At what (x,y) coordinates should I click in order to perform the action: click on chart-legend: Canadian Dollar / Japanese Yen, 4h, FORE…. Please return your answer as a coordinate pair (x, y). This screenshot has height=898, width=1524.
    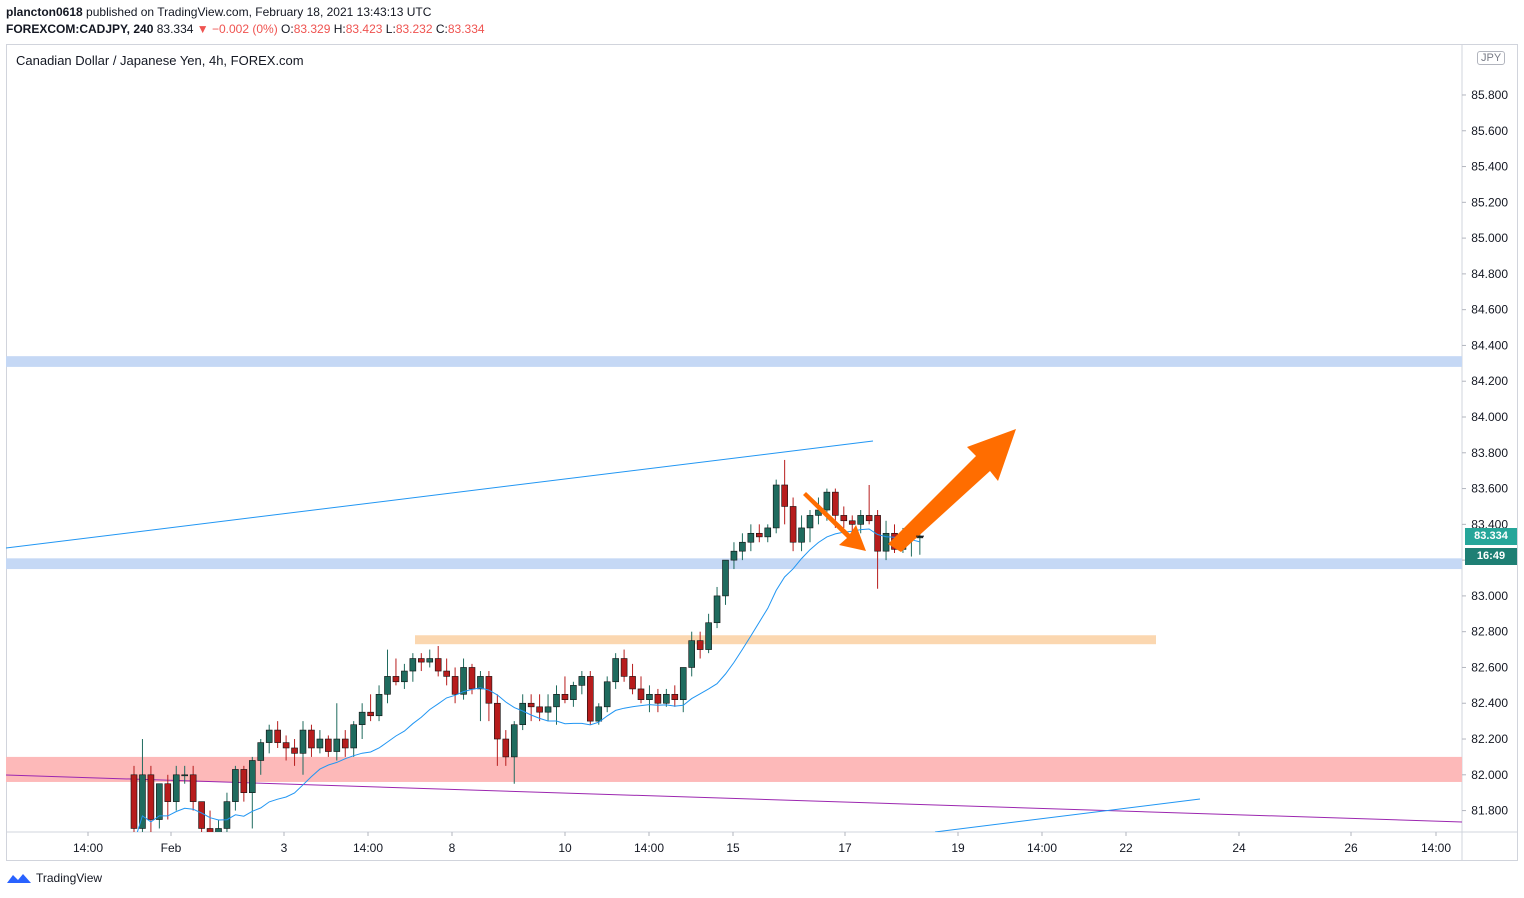
    Looking at the image, I should click on (160, 60).